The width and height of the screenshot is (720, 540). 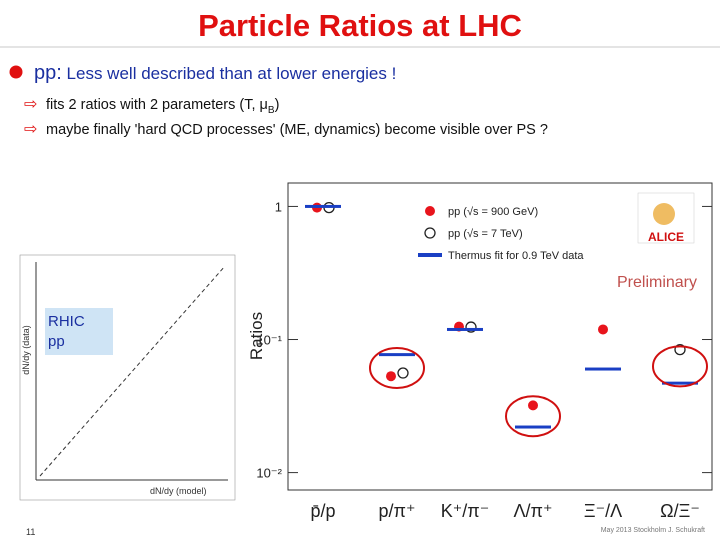 I want to click on x-tick-label: Ξ⁻/Λ, so click(x=603, y=511).